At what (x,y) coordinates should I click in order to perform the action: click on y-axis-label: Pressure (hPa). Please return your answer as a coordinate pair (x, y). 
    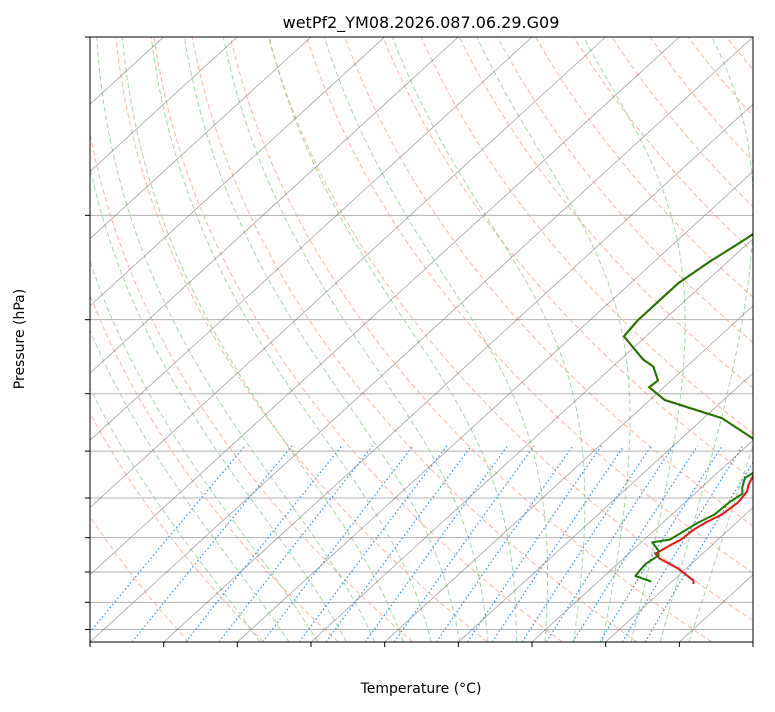
    Looking at the image, I should click on (20, 339).